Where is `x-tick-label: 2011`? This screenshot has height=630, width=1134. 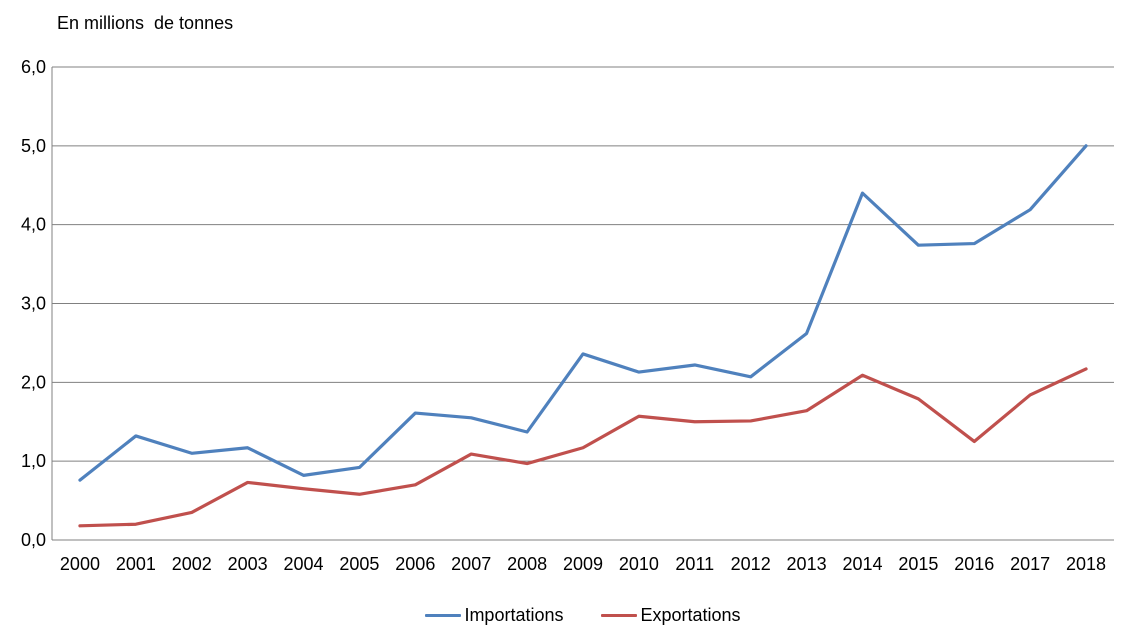
x-tick-label: 2011 is located at coordinates (694, 564).